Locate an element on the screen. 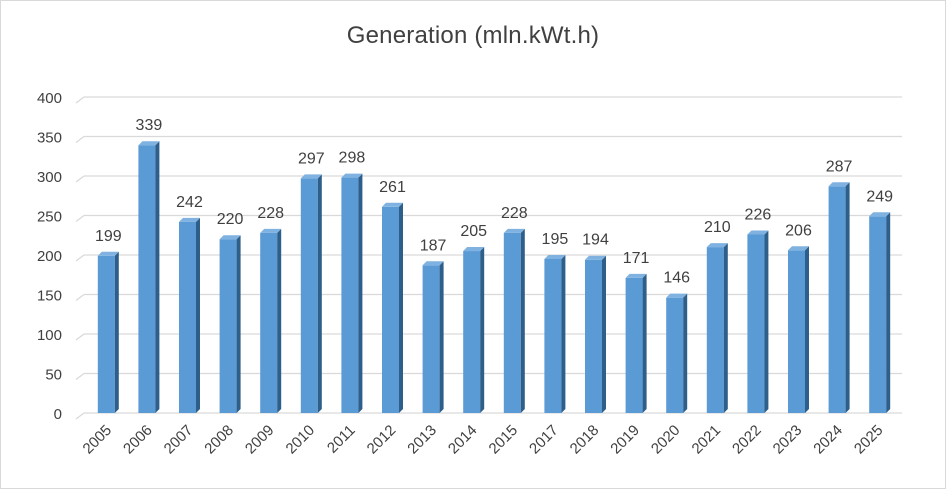 The height and width of the screenshot is (489, 946). y-tick-label: 350 is located at coordinates (49, 138).